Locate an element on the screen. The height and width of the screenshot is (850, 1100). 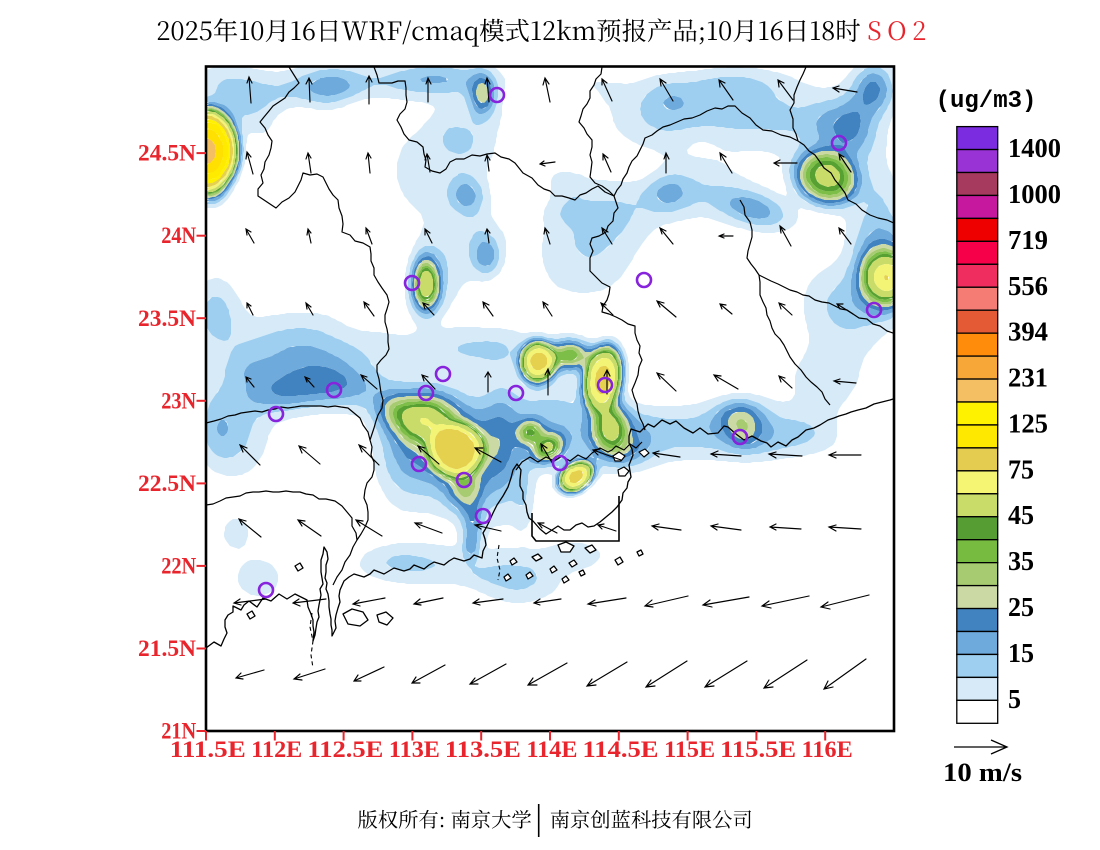
svg-text: 1000 is located at coordinates (1034, 194).